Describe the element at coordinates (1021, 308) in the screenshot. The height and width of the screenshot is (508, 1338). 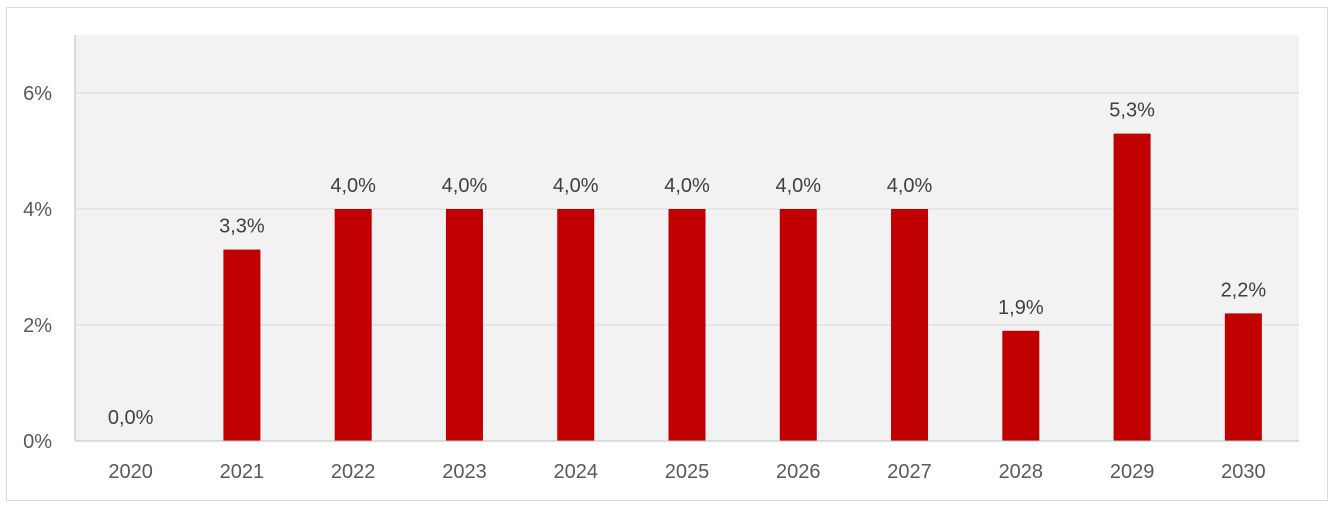
I see `data-label-2028: 1,9%` at that location.